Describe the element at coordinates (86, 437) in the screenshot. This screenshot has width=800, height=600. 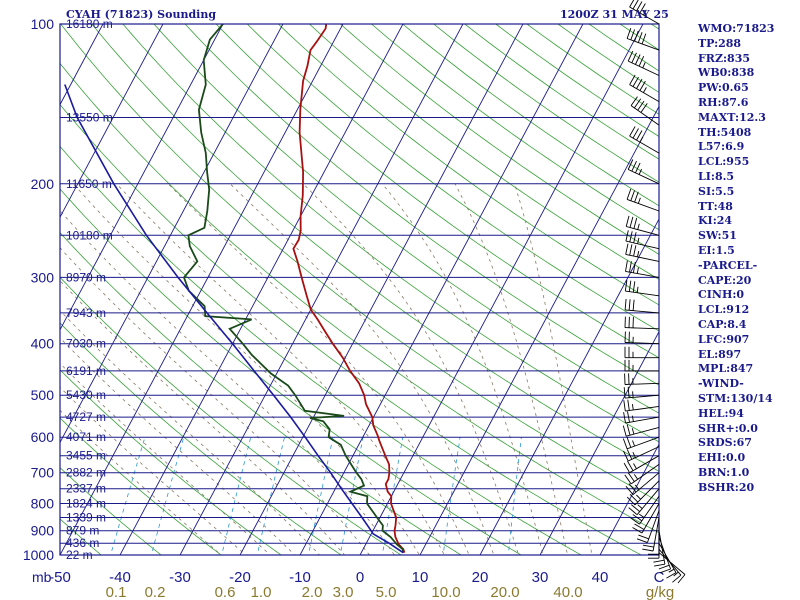
I see `height-label: 4071 m` at that location.